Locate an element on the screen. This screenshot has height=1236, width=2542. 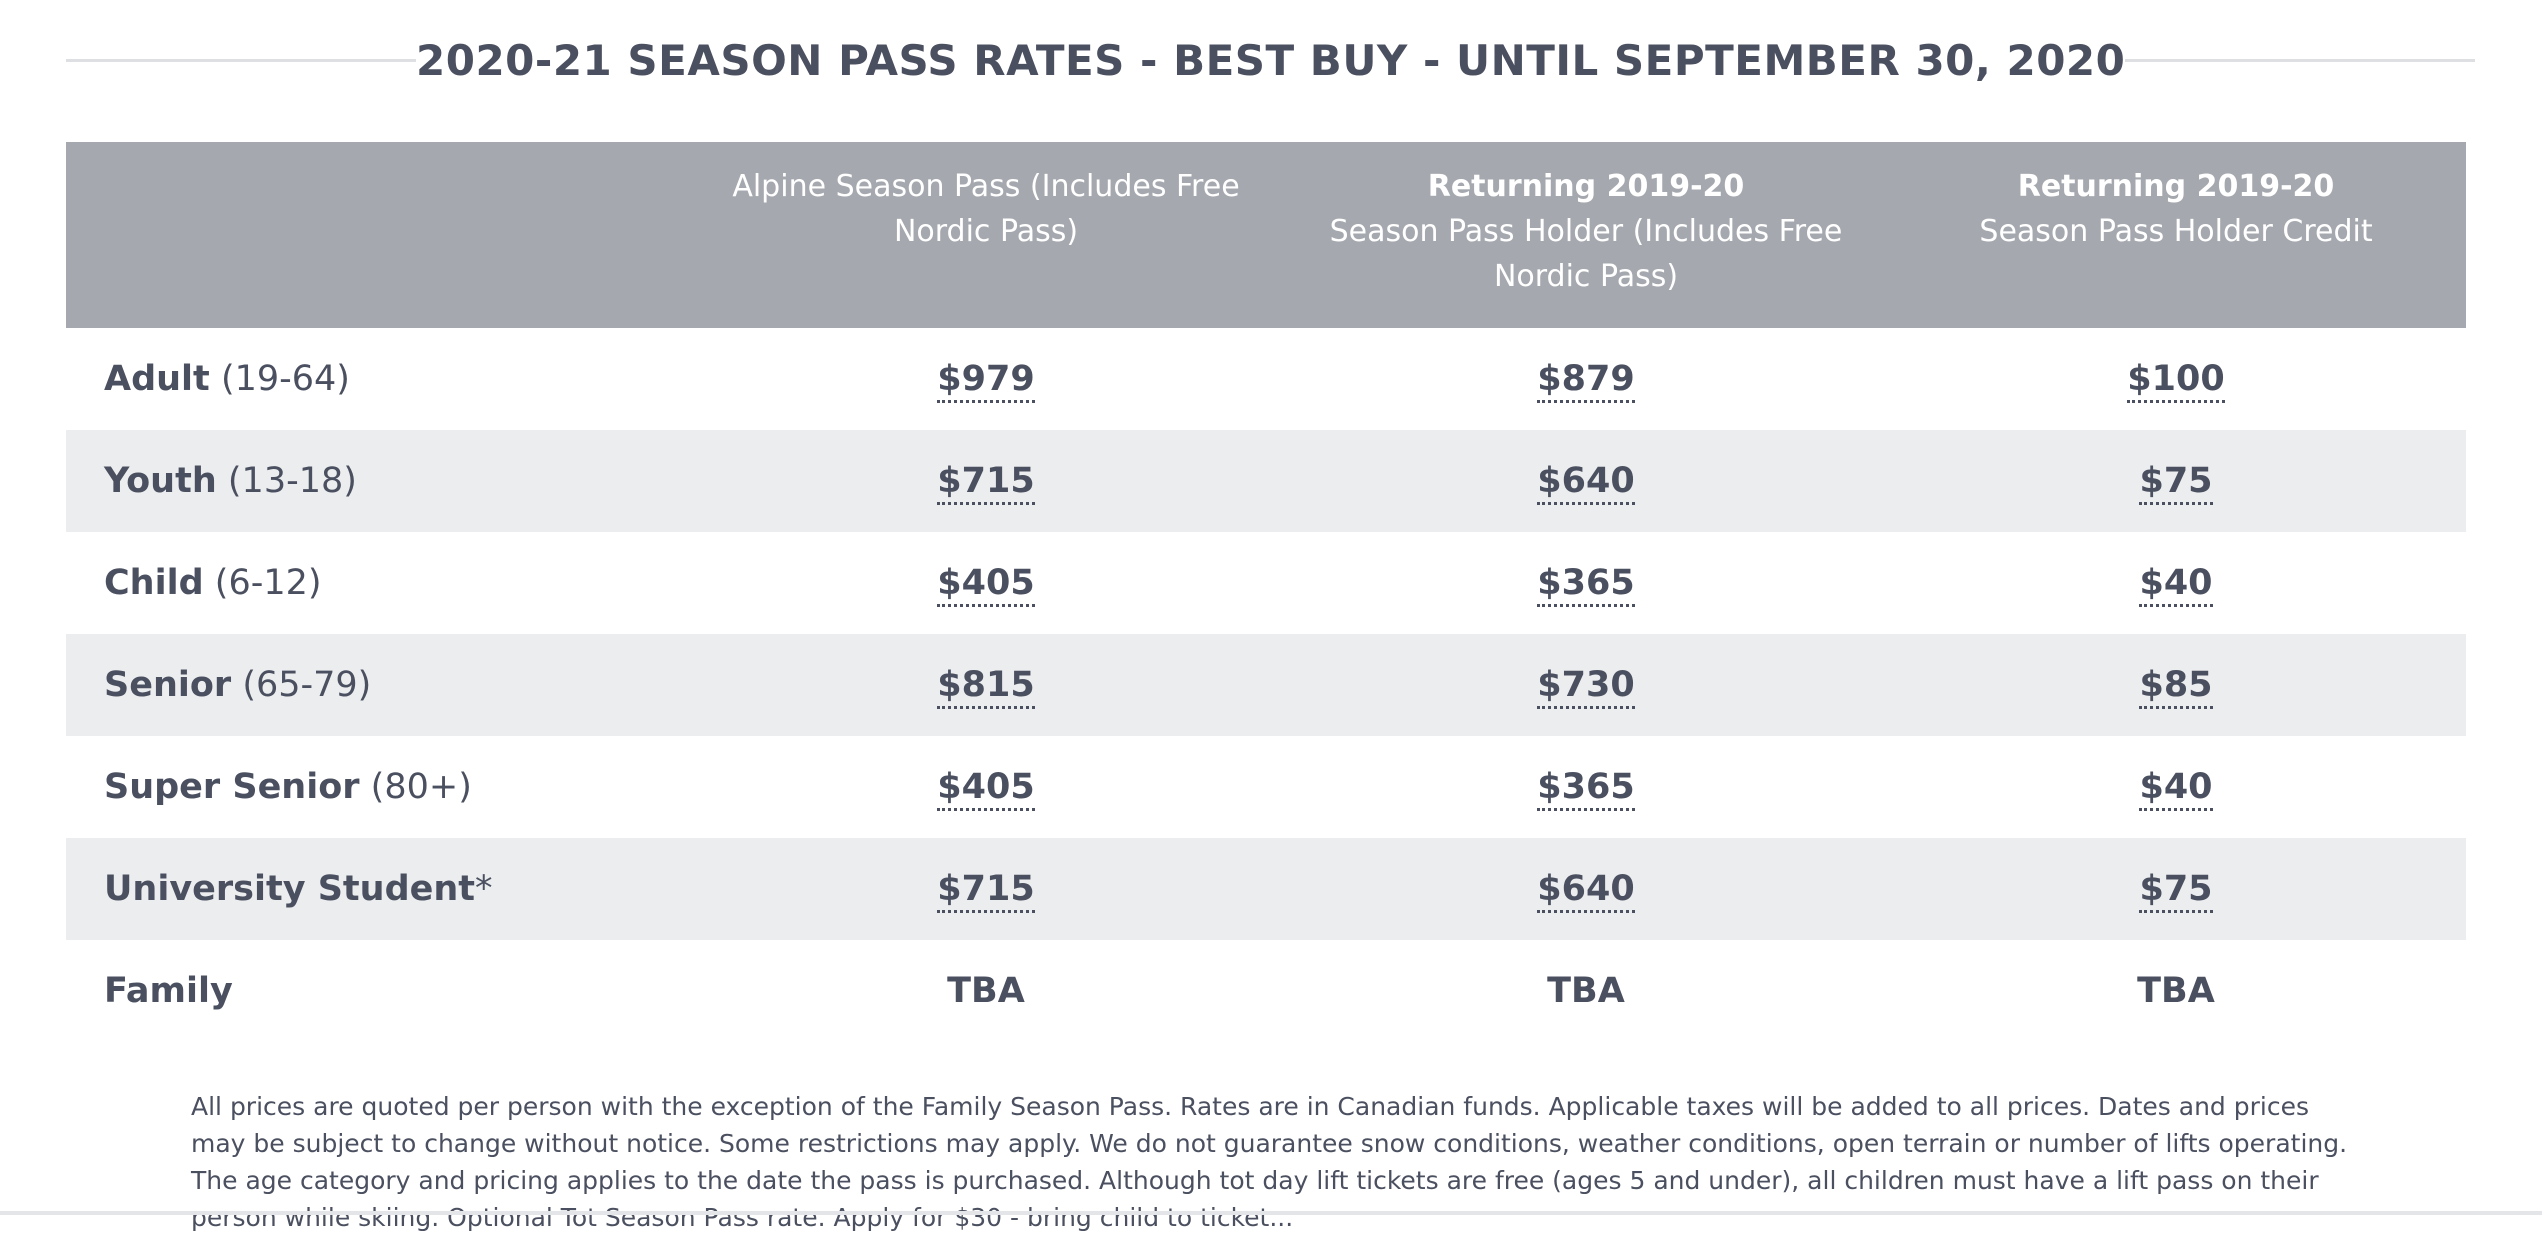
table-row: Youth (13-18) $715 $640 $75 is located at coordinates (1266, 481).